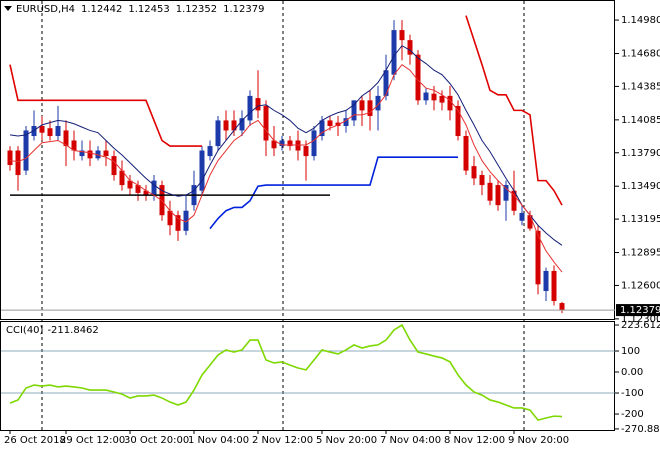 Image resolution: width=660 pixels, height=450 pixels. I want to click on cci-header: CCI(40) -211.8462, so click(52, 330).